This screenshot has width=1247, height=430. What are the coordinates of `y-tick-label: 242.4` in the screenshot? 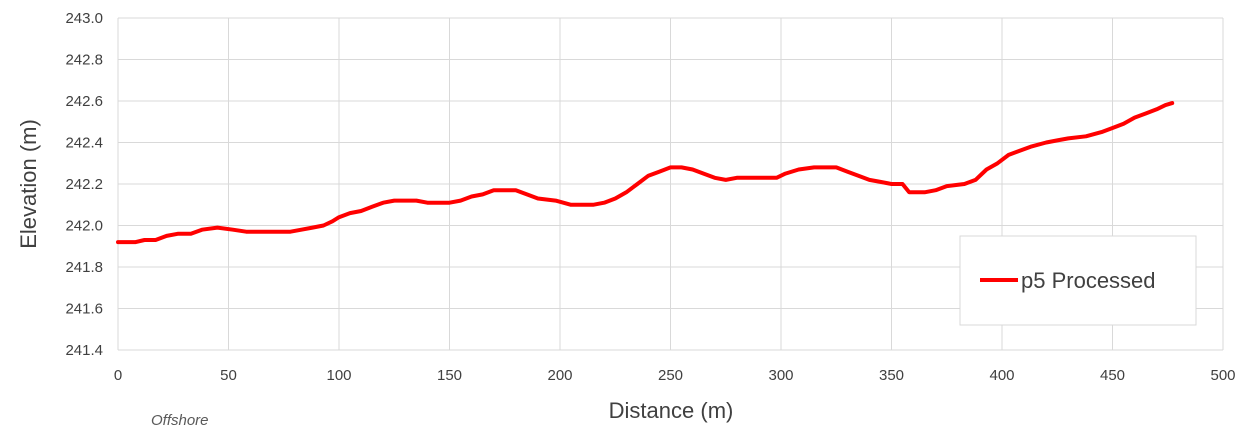 It's located at (84, 143).